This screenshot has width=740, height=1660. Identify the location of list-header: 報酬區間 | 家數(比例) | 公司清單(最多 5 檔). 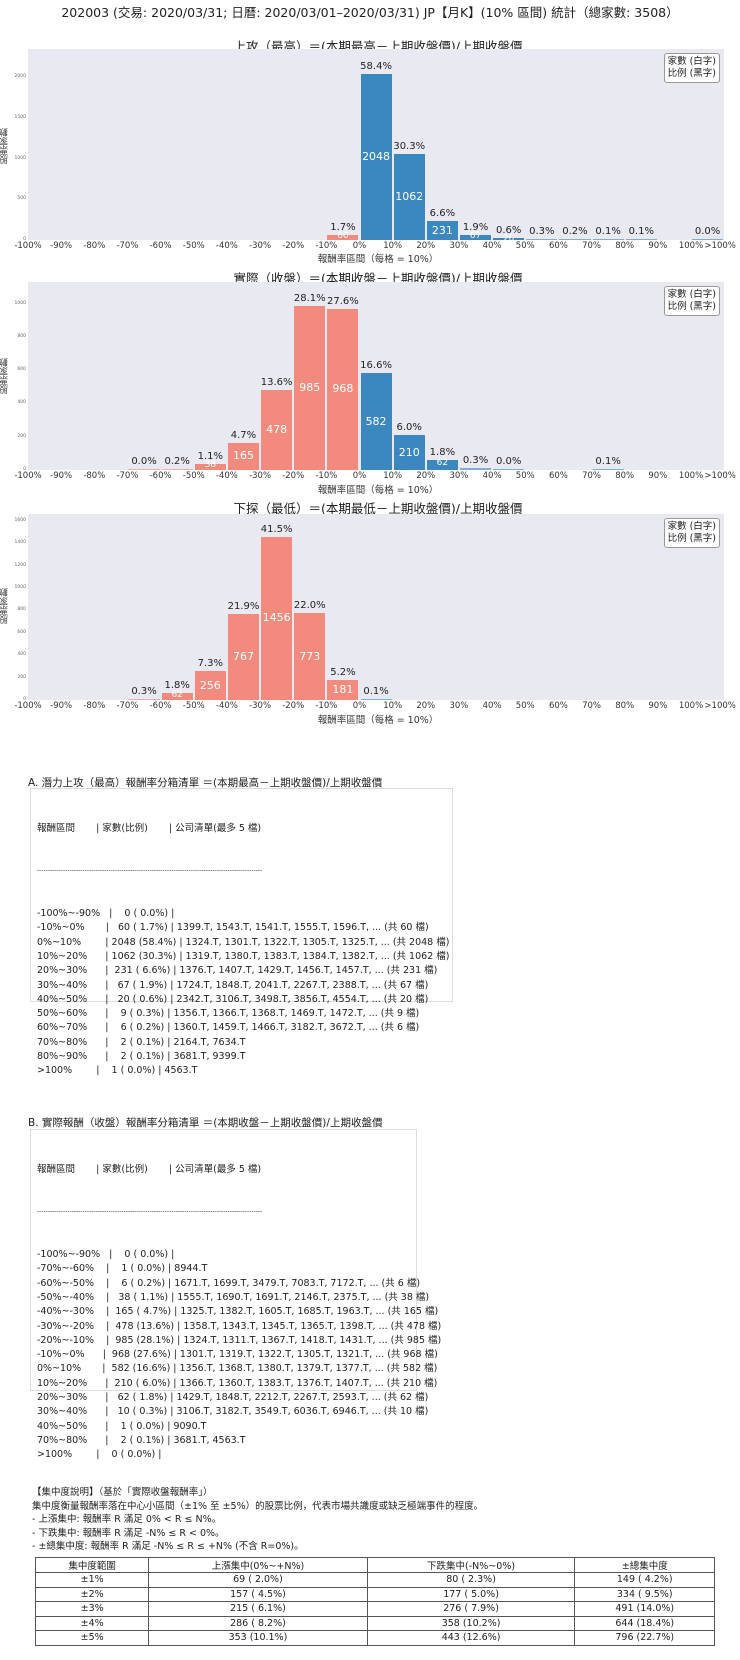
(149, 828).